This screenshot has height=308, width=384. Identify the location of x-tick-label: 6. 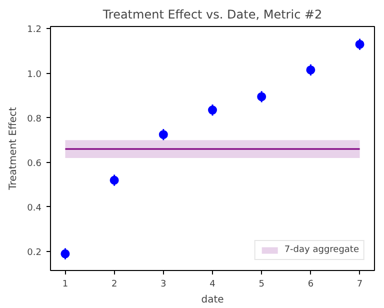
(311, 285).